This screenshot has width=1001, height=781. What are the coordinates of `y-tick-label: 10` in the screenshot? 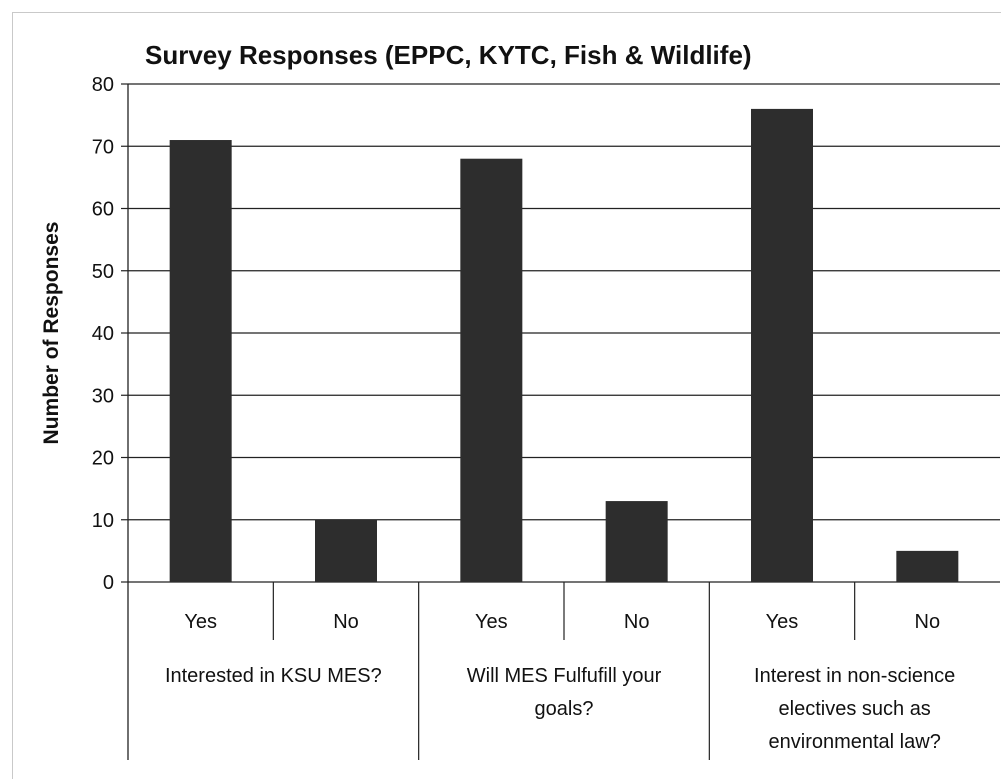 It's located at (103, 521).